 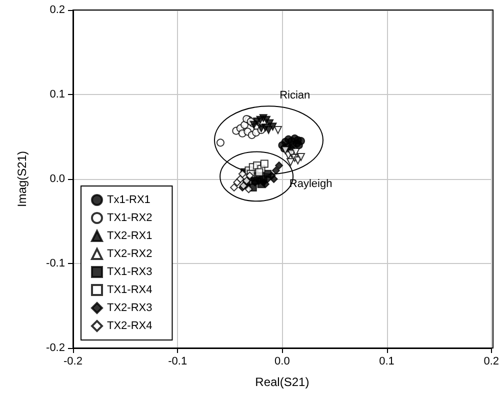 What do you see at coordinates (55, 348) in the screenshot?
I see `y-tick-label: -0.2` at bounding box center [55, 348].